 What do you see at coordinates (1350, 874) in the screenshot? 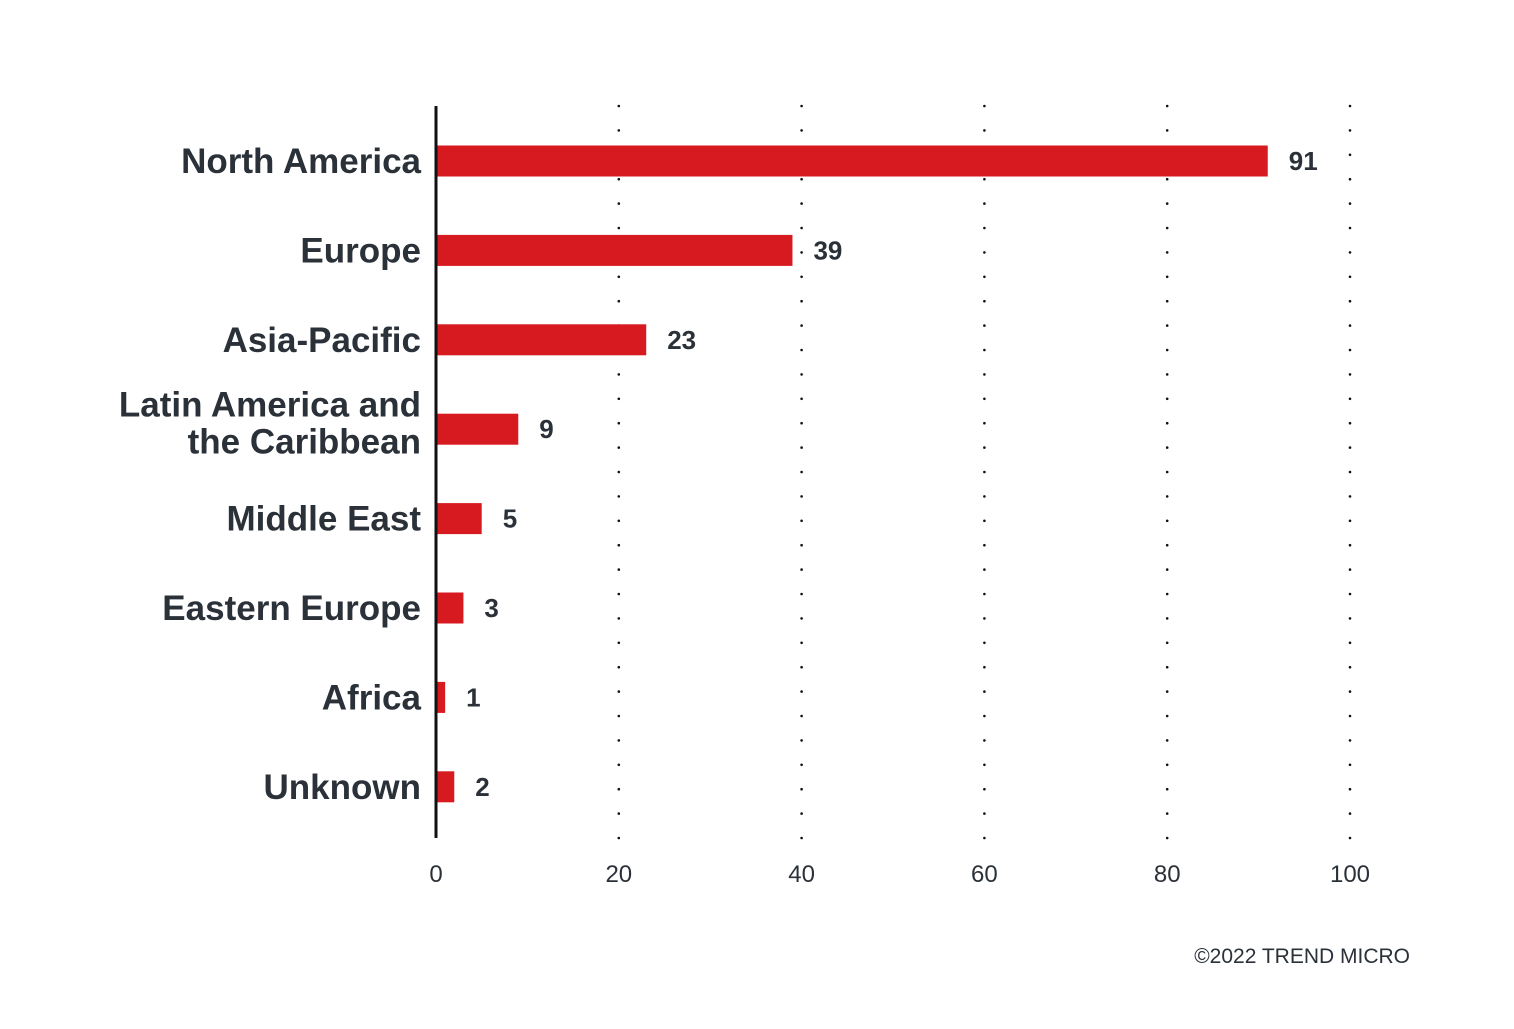
I see `x-tick-label: 100` at bounding box center [1350, 874].